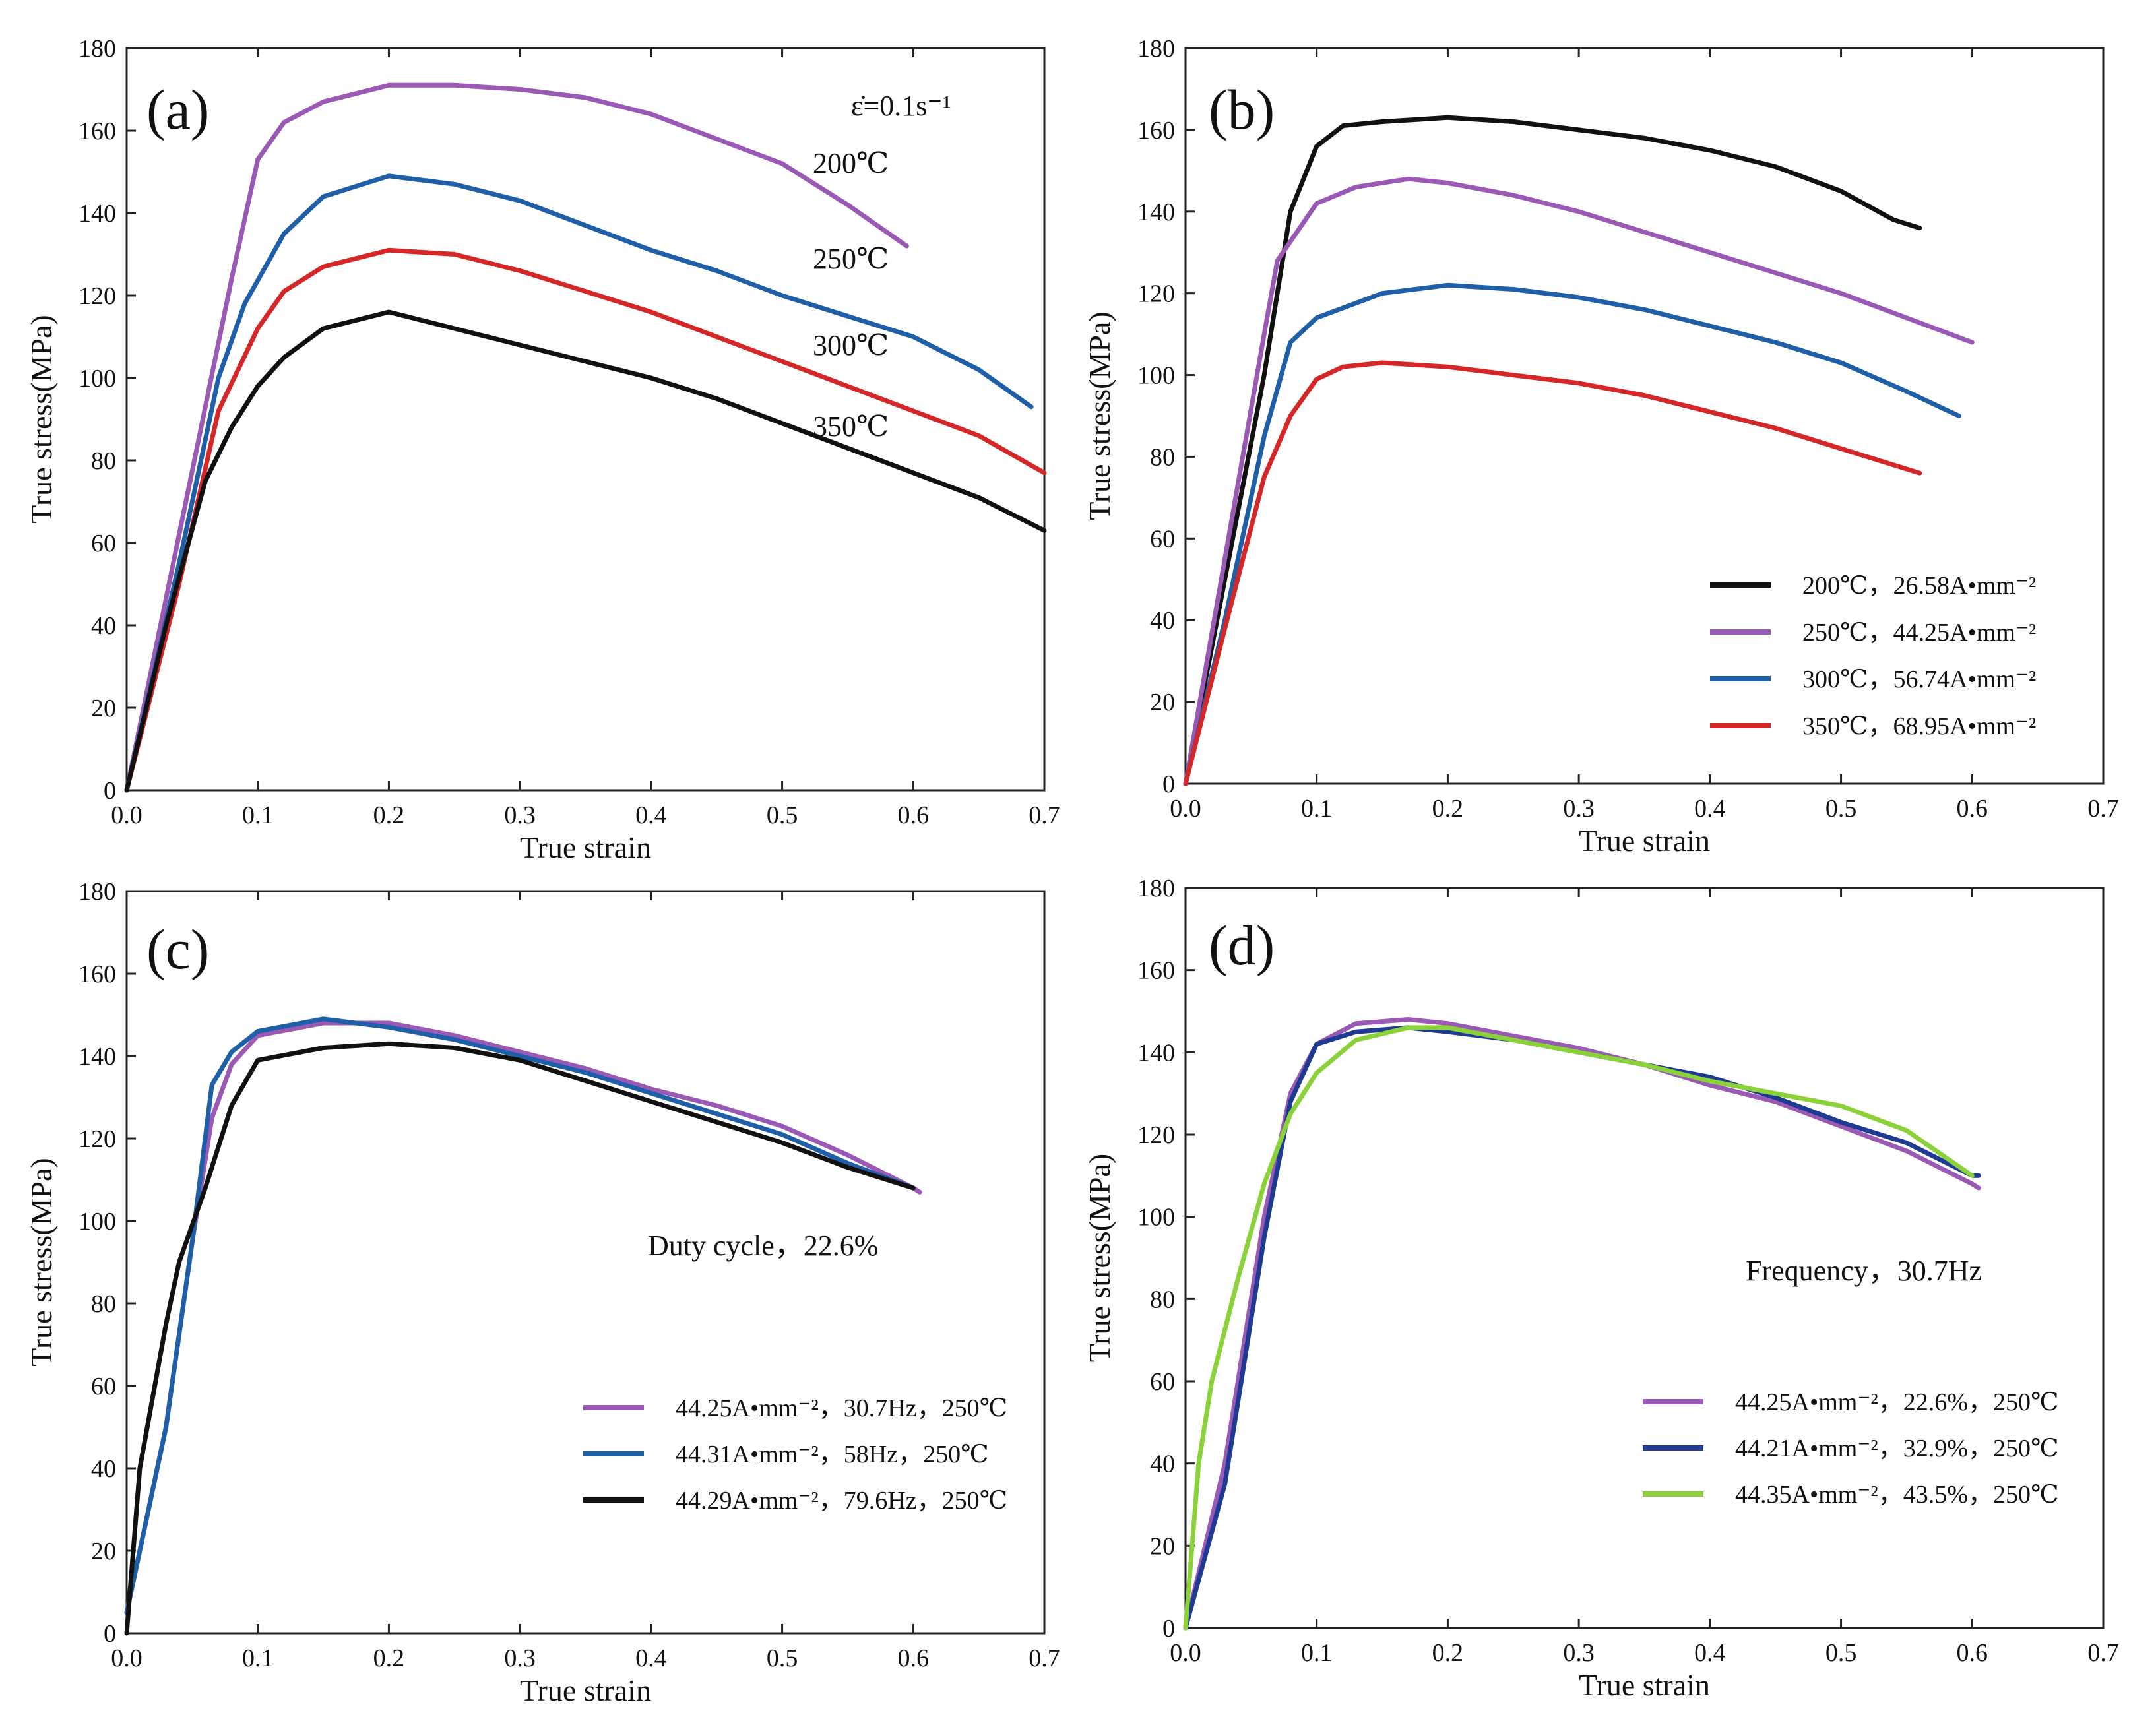 The height and width of the screenshot is (1719, 2156). What do you see at coordinates (841, 1408) in the screenshot?
I see `legend-entry: 44.25A•mm⁻²，30.7Hz，250℃` at bounding box center [841, 1408].